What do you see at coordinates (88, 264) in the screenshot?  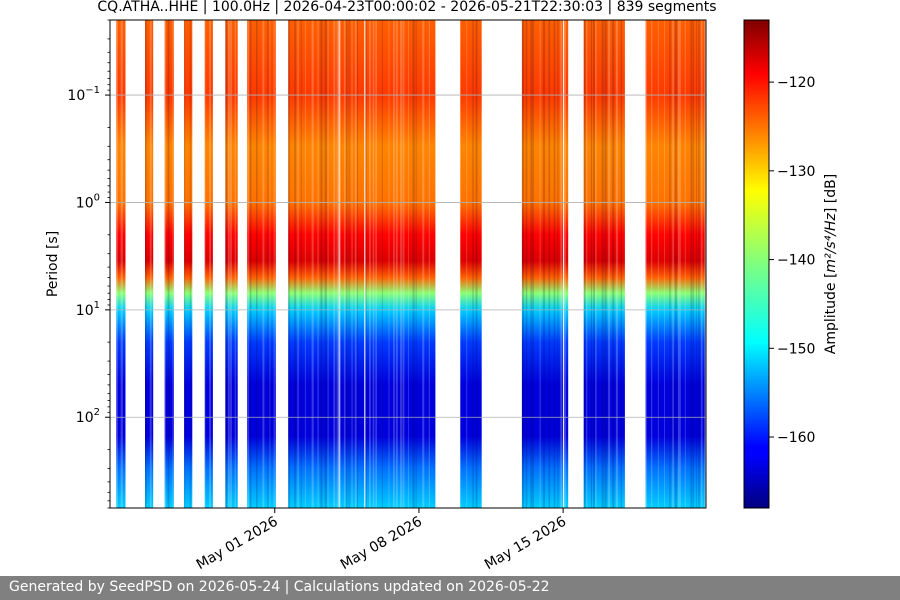 I see `y-axis: 10⁻¹ 10⁰ 10¹ 10²` at bounding box center [88, 264].